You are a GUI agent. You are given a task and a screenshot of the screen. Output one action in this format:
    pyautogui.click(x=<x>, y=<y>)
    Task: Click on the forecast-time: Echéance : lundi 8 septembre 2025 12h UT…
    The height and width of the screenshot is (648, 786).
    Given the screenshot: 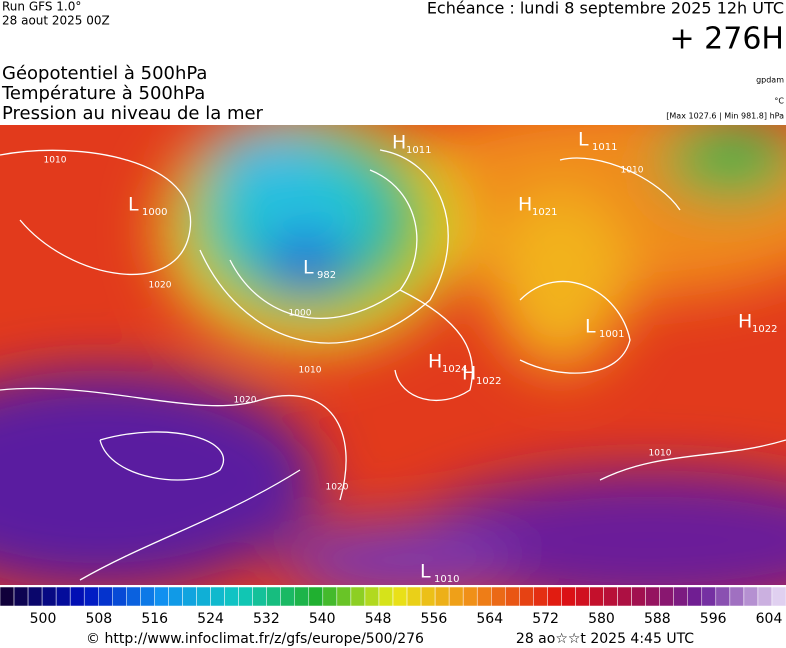 What is the action you would take?
    pyautogui.click(x=605, y=9)
    